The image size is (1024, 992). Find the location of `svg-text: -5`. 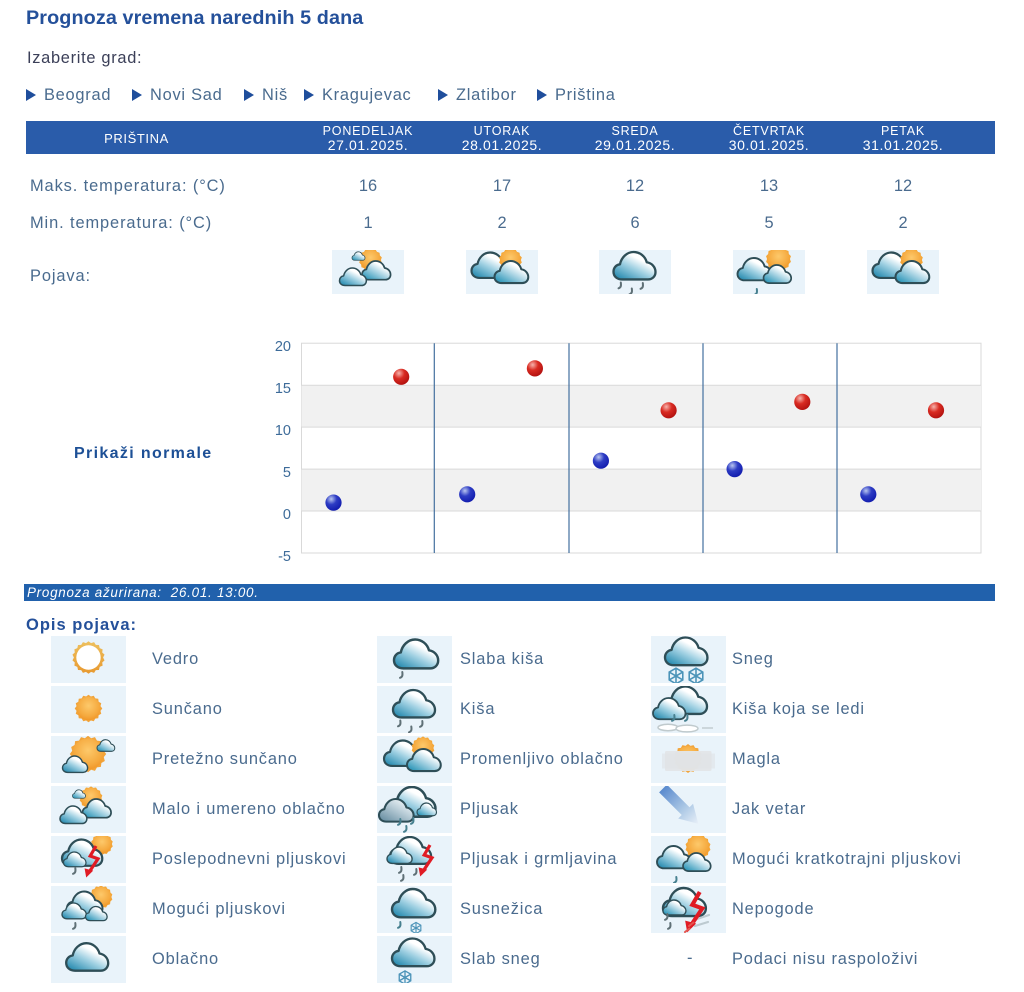

svg-text: -5 is located at coordinates (284, 557).